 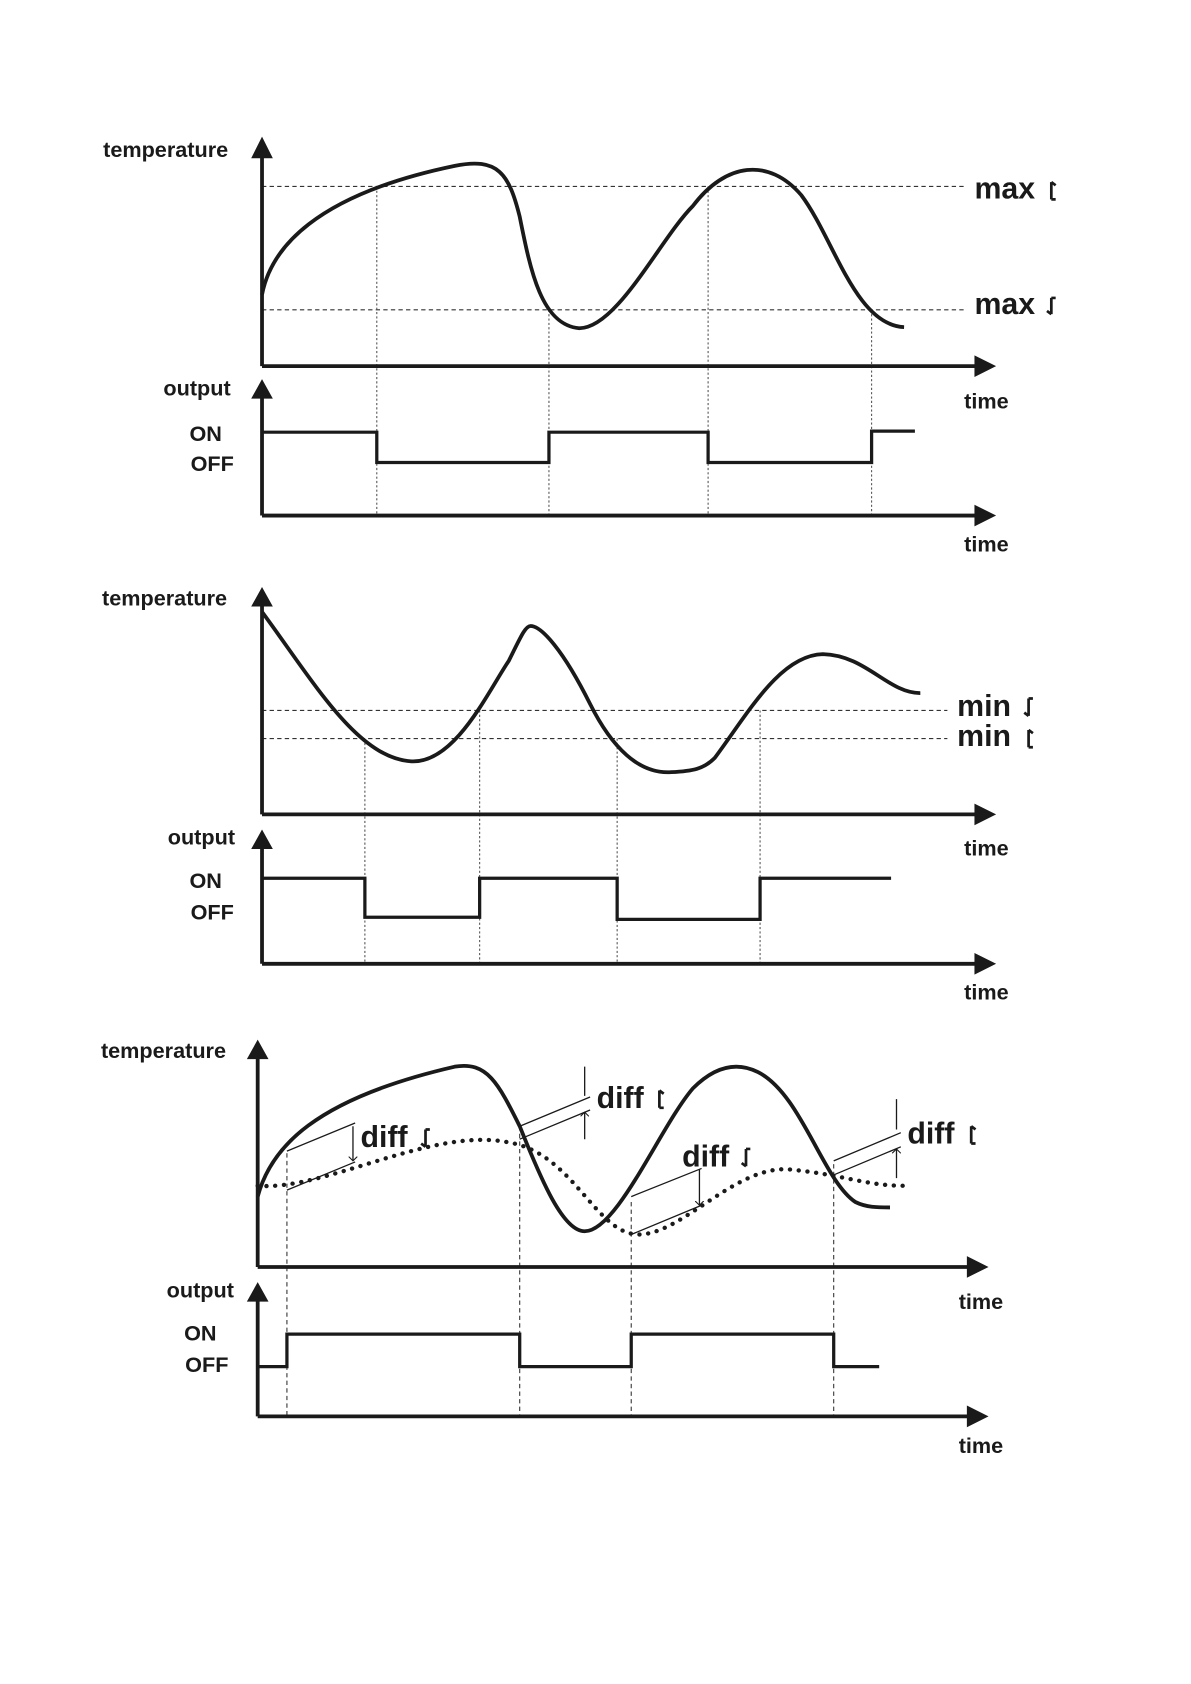 I want to click on setpoint-curve, so click(x=581, y=1187).